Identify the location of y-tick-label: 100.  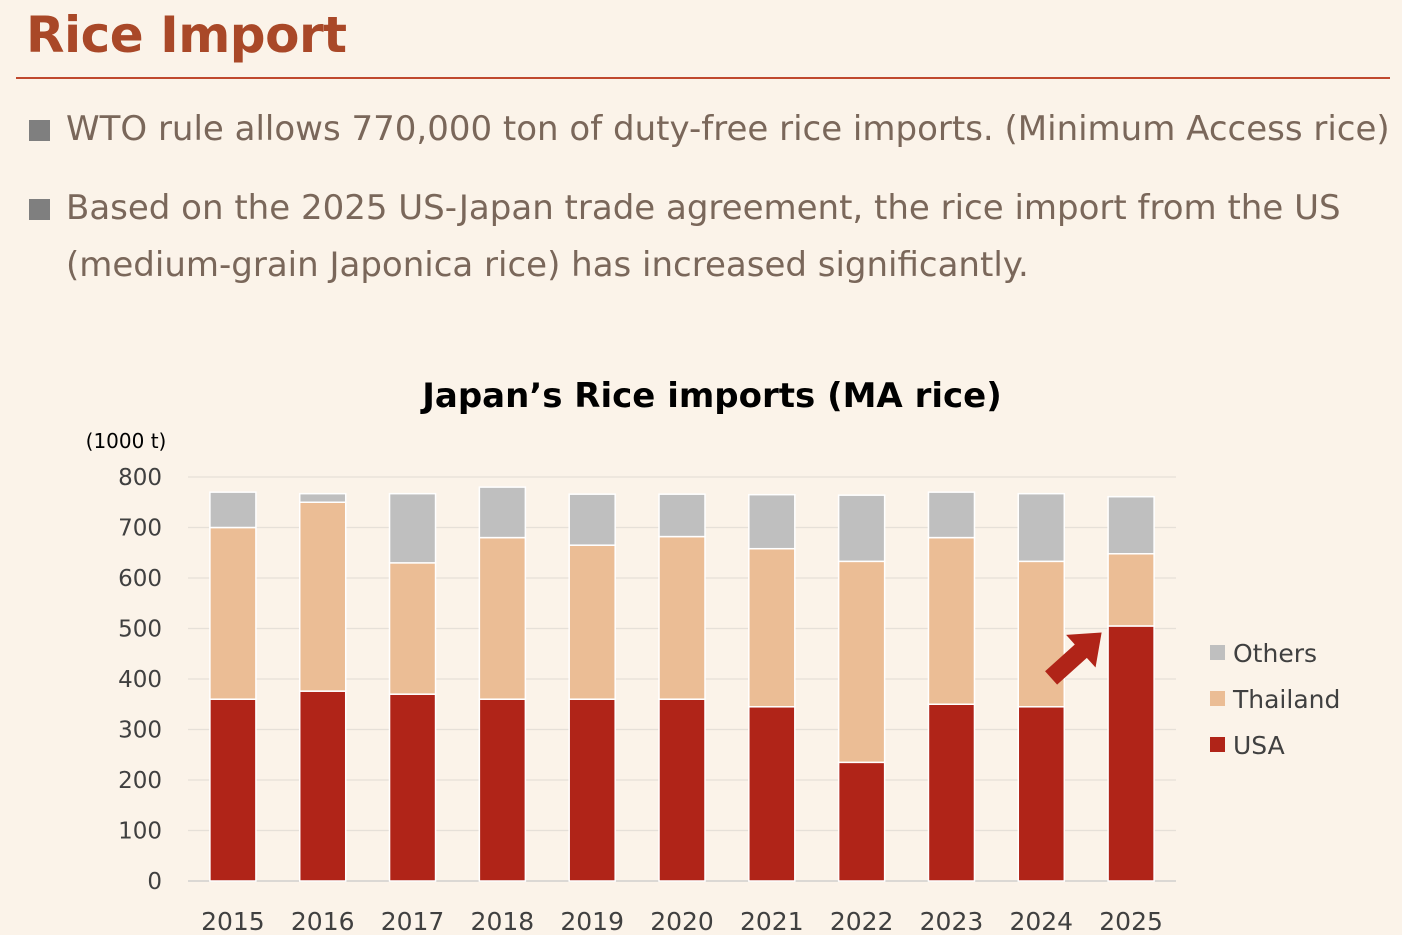
(140, 832).